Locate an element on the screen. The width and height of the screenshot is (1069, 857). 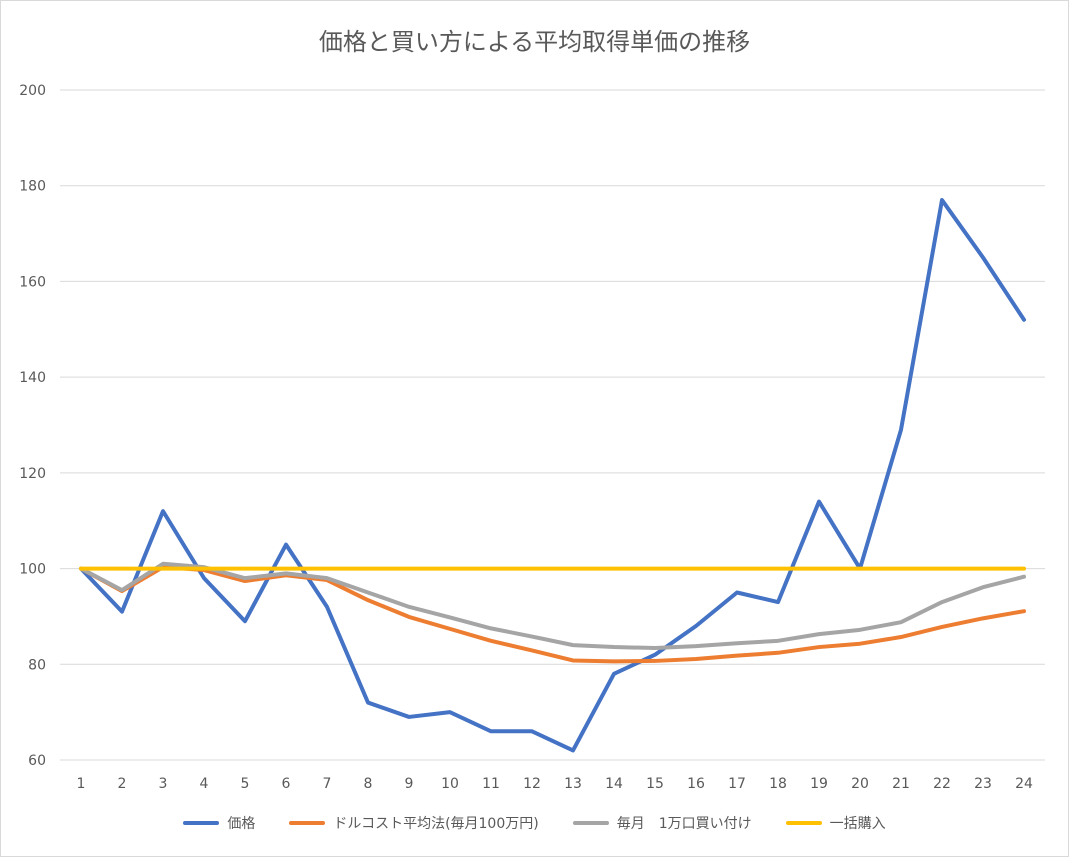
x-tick-label: 6 is located at coordinates (286, 784).